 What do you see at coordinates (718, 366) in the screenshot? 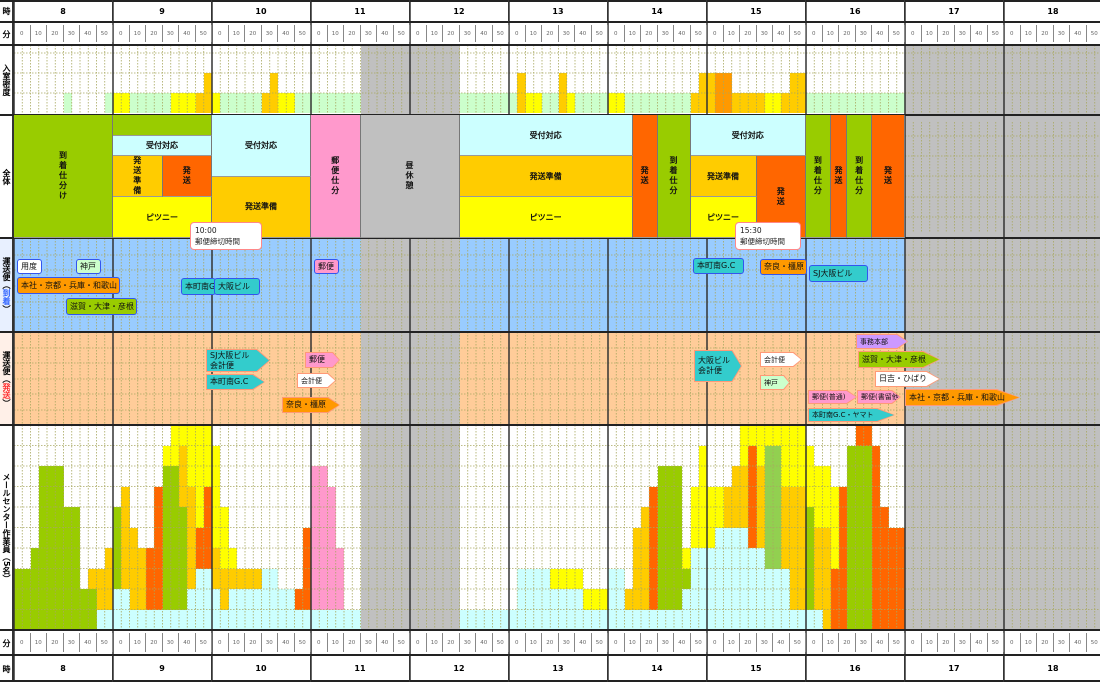
I see `departure-tag: 大阪ビル 会計便` at bounding box center [718, 366].